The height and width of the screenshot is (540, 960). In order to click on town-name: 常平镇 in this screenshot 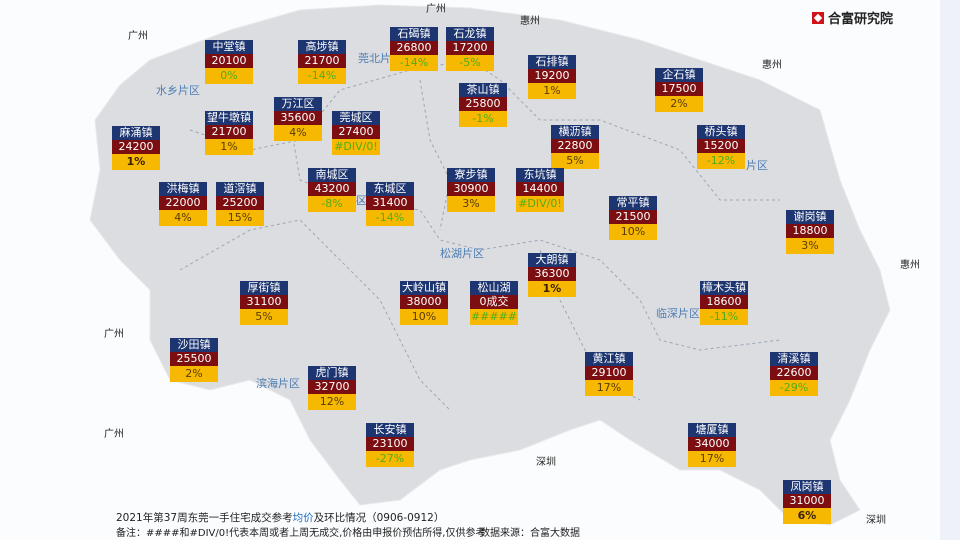, I will do `click(633, 203)`.